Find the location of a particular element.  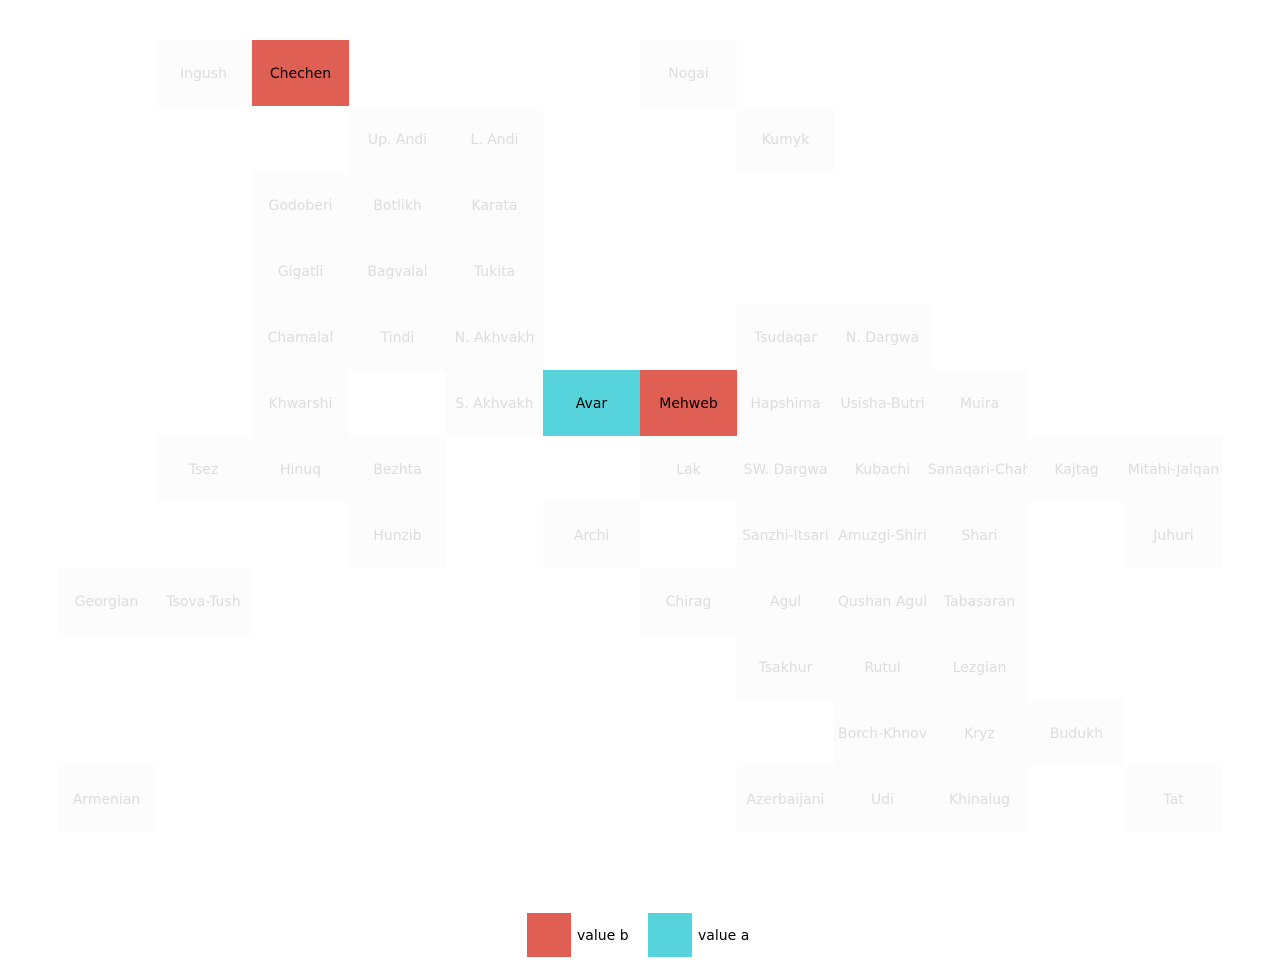

cell-label: Hapshima is located at coordinates (785, 404).